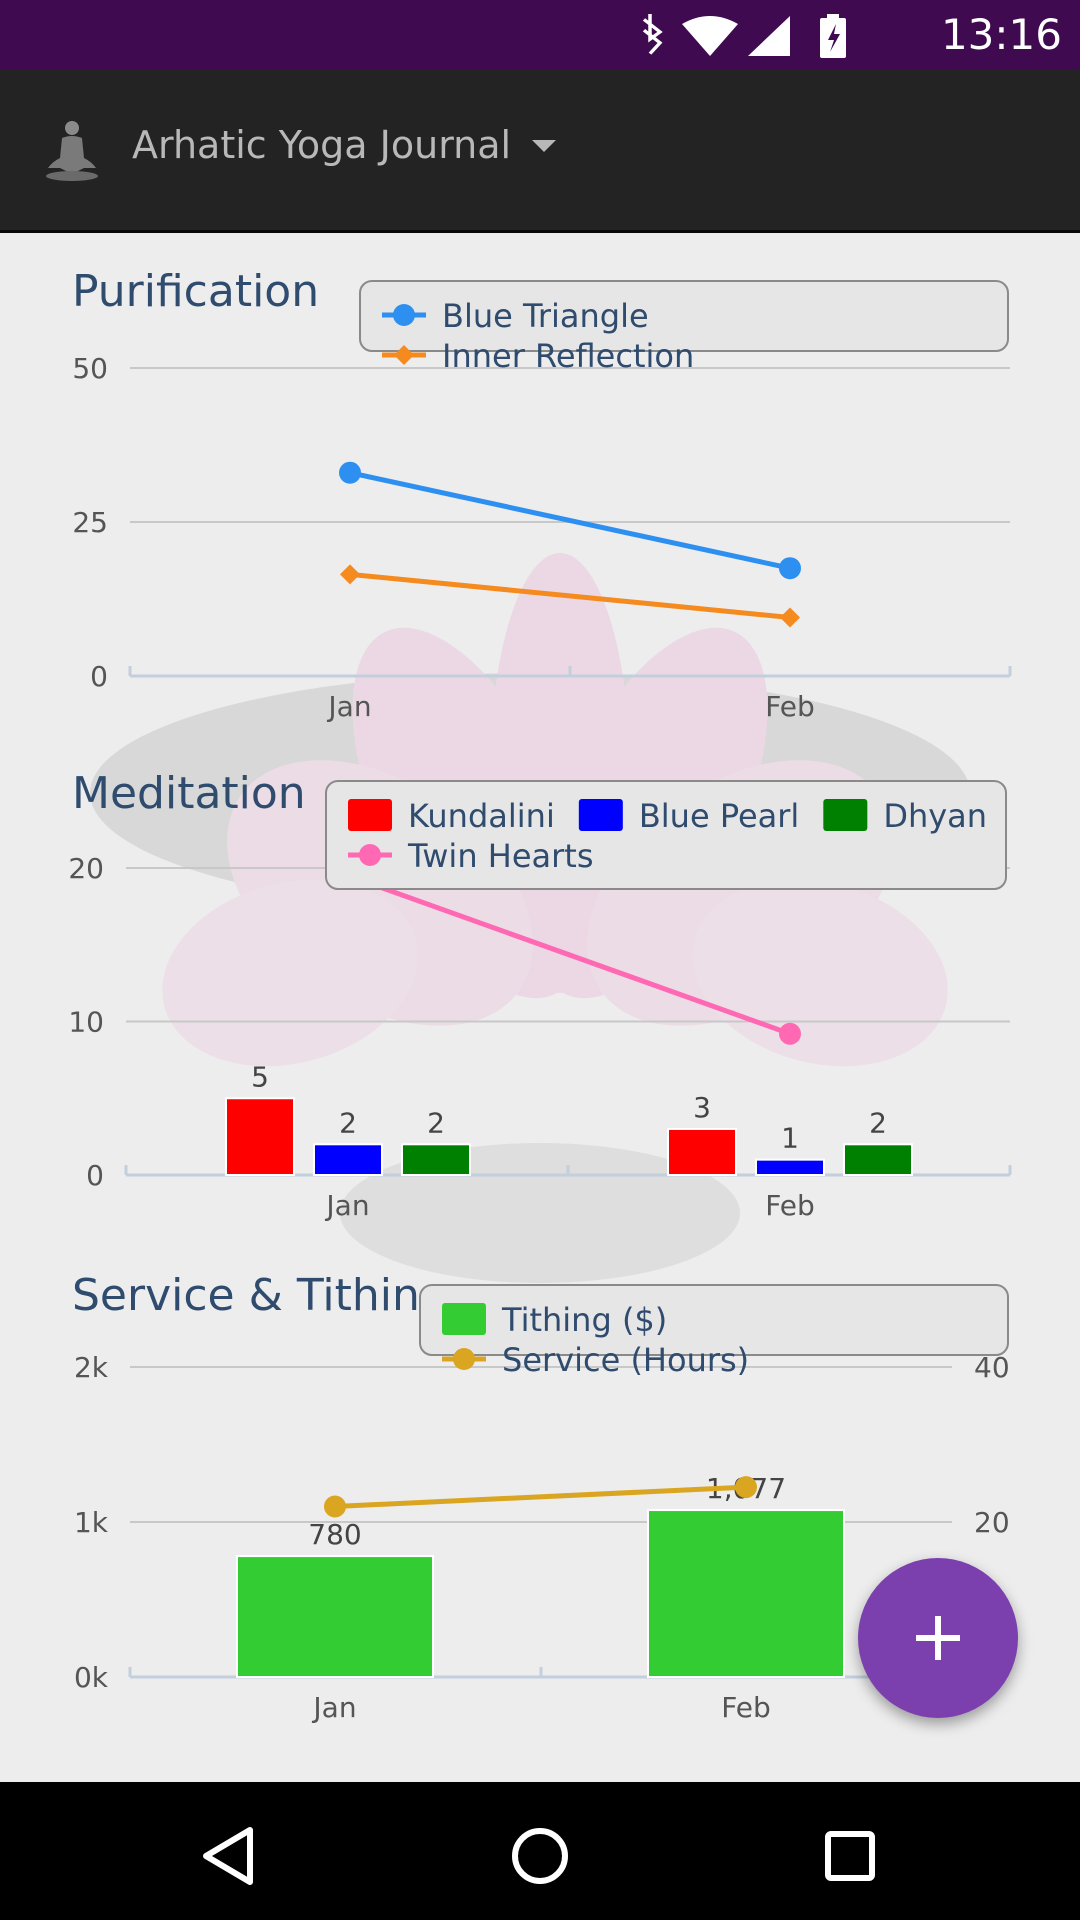 The height and width of the screenshot is (1920, 1080). Describe the element at coordinates (702, 1107) in the screenshot. I see `data-label: 3` at that location.